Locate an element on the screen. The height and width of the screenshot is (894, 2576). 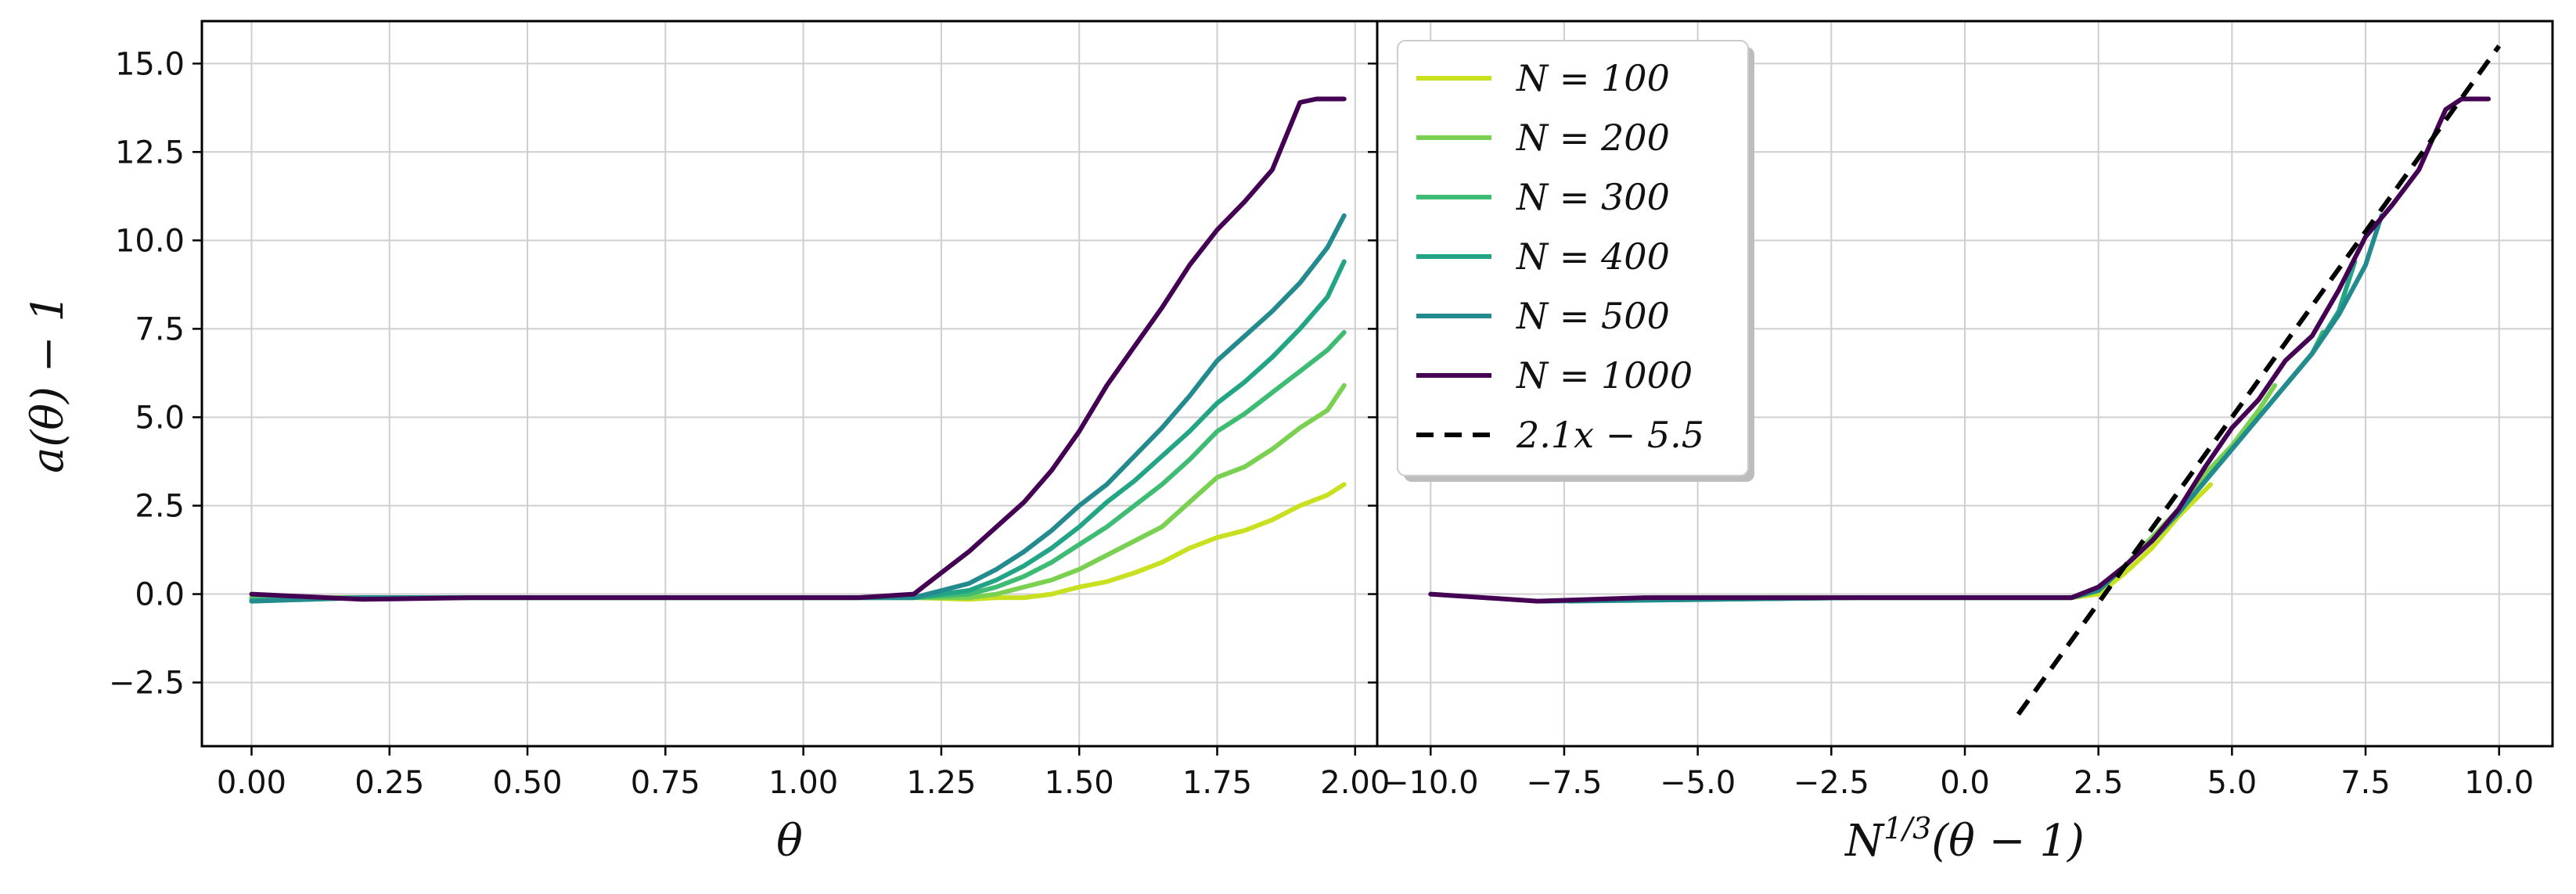
x-tick-label: −5.0 is located at coordinates (1698, 783).